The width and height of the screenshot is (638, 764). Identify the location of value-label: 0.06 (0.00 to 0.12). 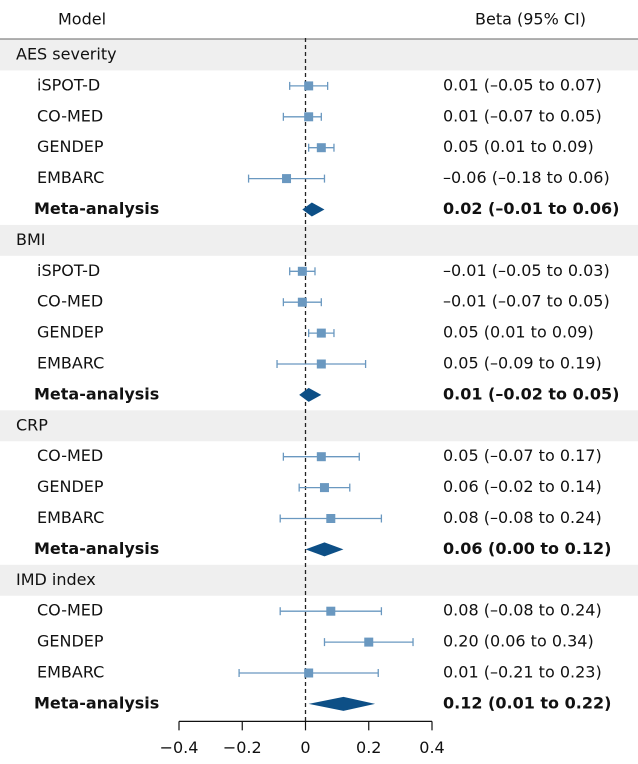
(527, 548).